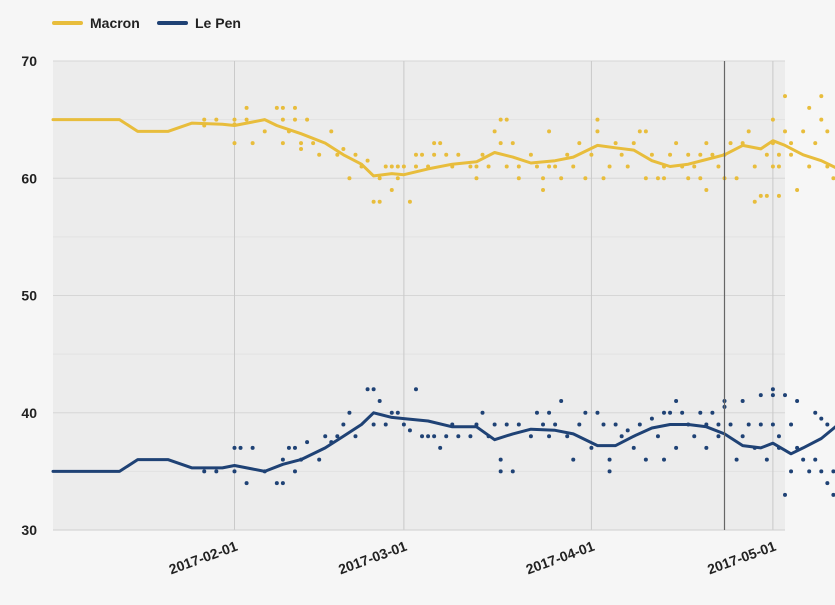 The width and height of the screenshot is (835, 605). What do you see at coordinates (199, 23) in the screenshot?
I see `legend-item-le-pen: Le Pen` at bounding box center [199, 23].